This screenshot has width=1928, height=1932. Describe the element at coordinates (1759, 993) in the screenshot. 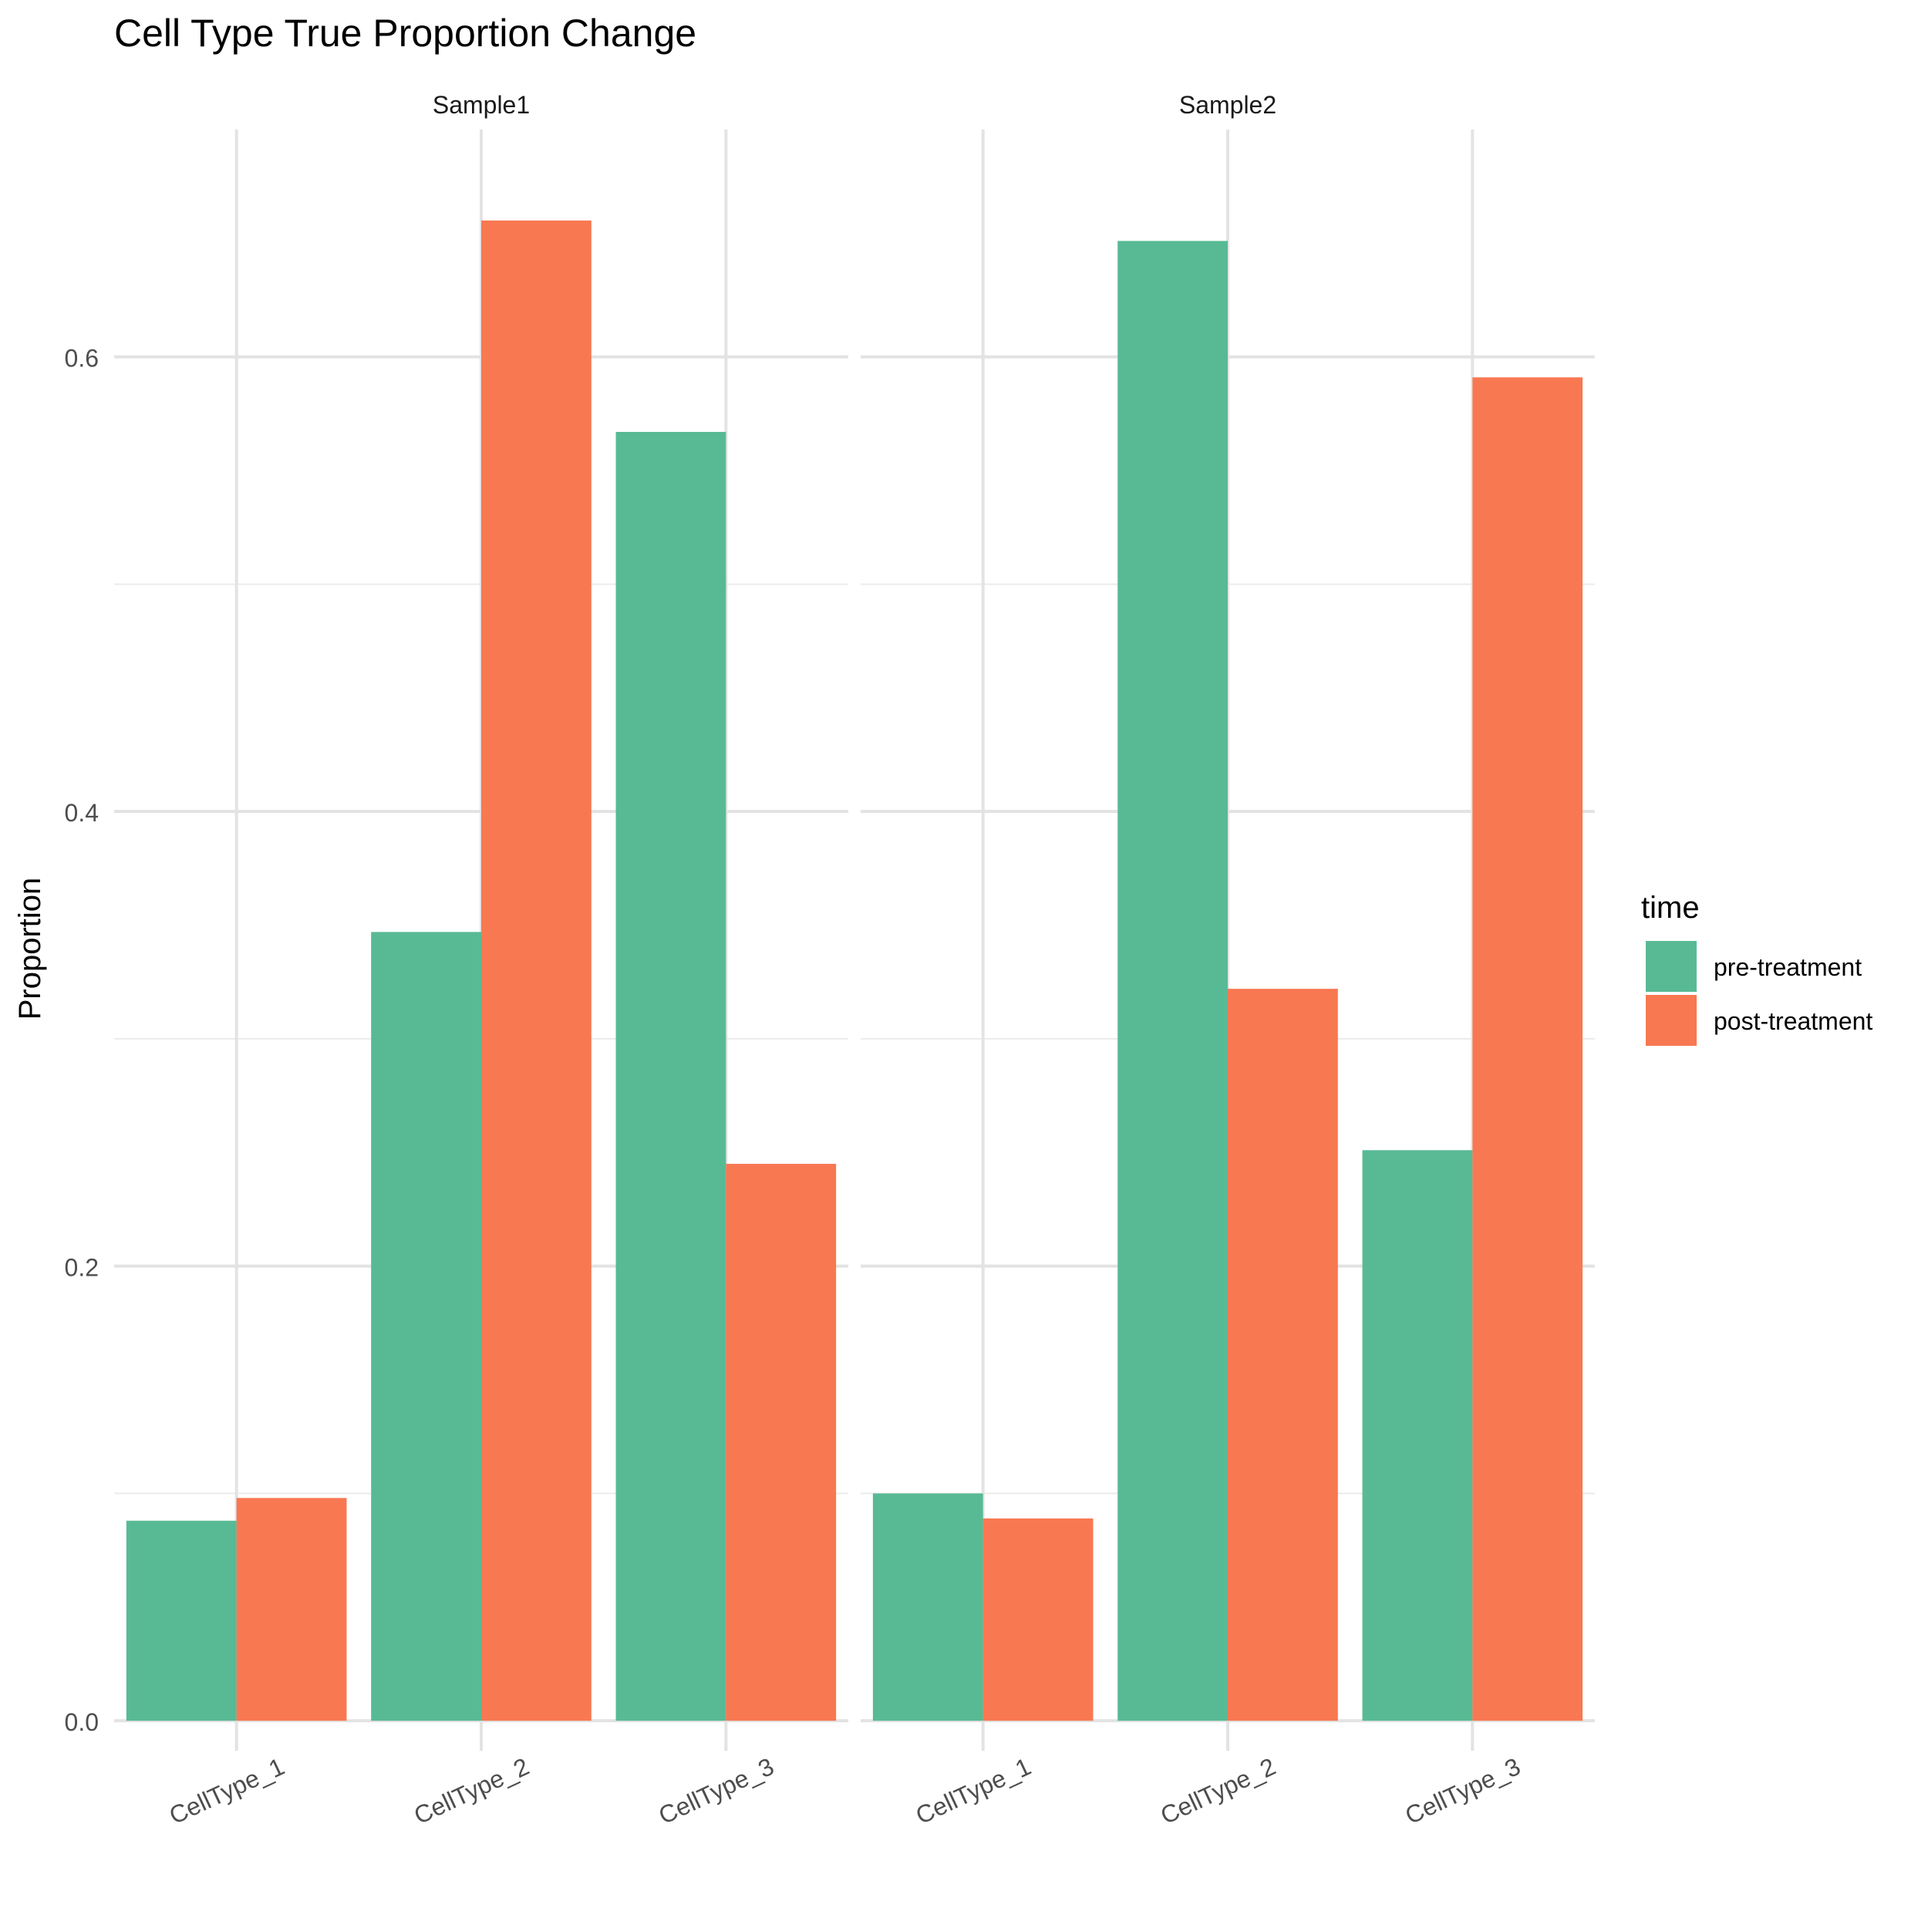

I see `legend: pre-treatment post-treatment` at that location.